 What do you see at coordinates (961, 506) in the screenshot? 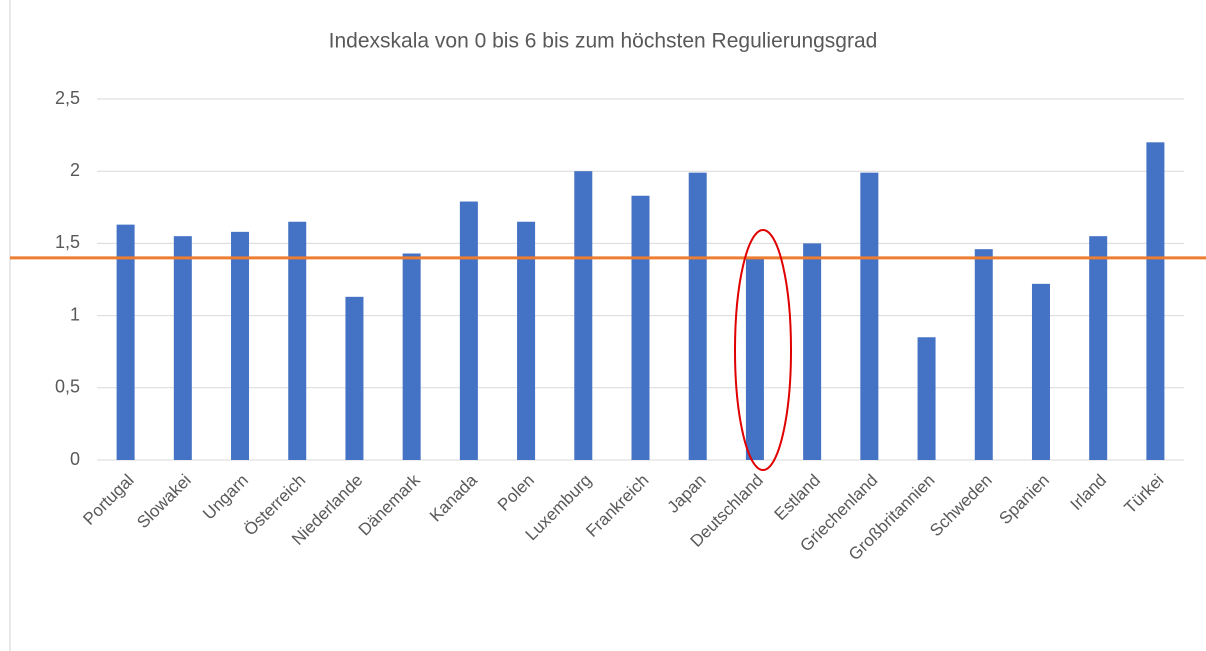
I see `x-tick-label: Schweden` at bounding box center [961, 506].